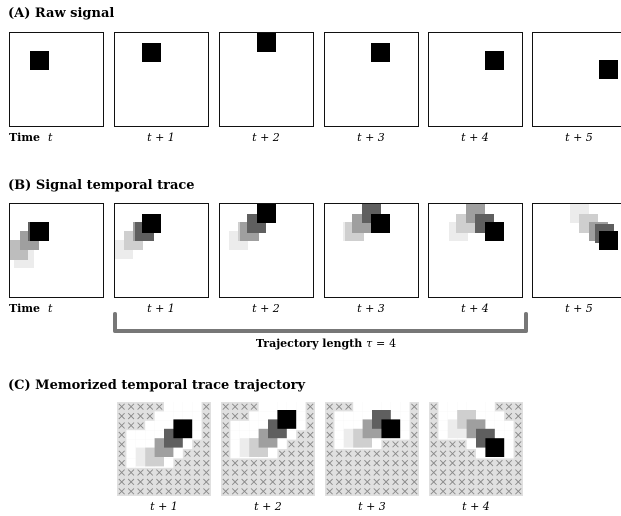 The width and height of the screenshot is (621, 516). I want to click on trace-frame-t, so click(56, 250).